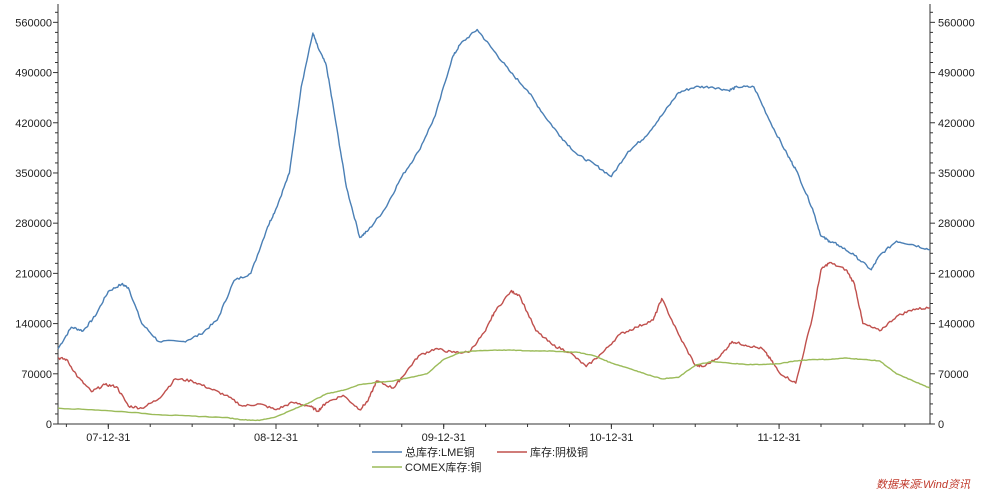 The height and width of the screenshot is (498, 996). Describe the element at coordinates (559, 452) in the screenshot. I see `legend-label: 库存:阴极铜` at that location.